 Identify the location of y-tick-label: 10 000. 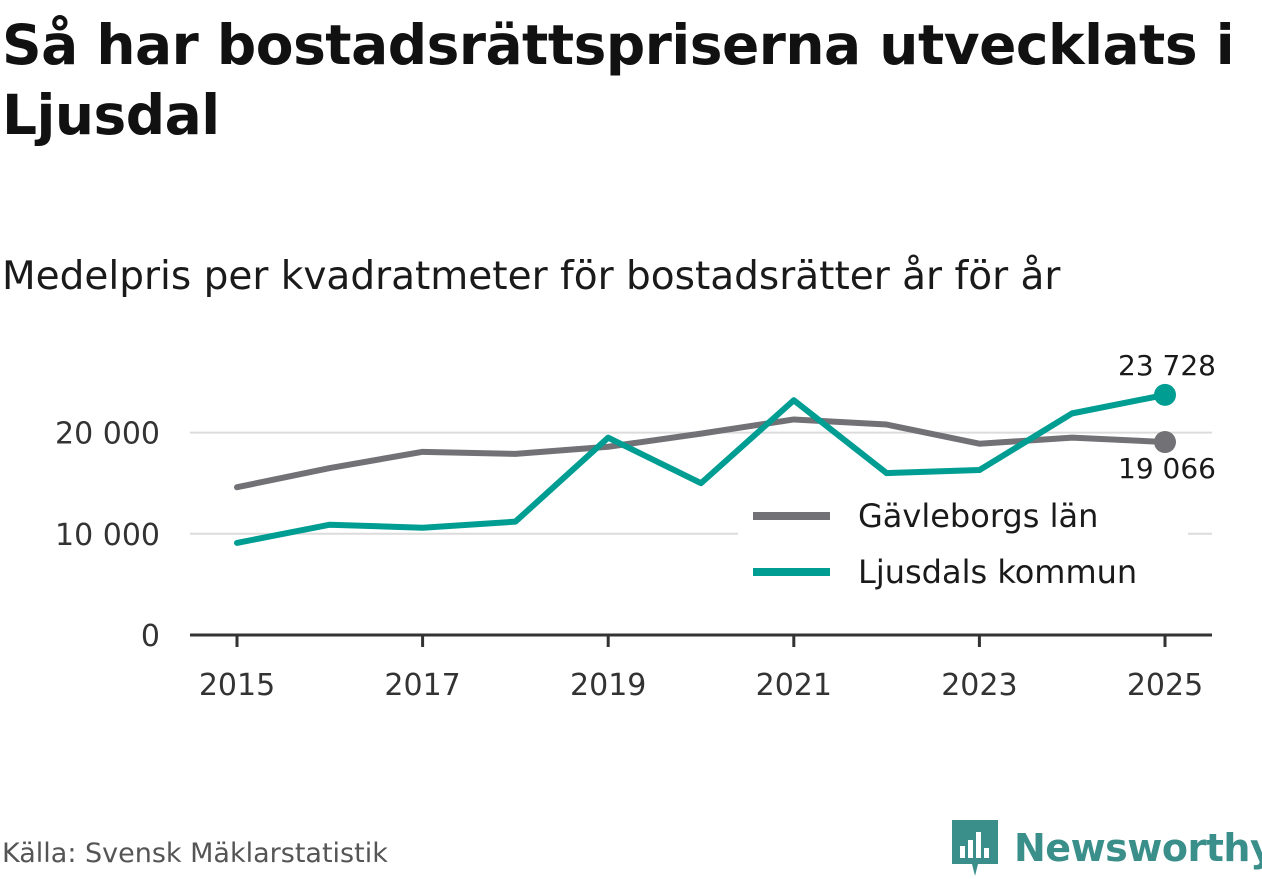
(107, 535).